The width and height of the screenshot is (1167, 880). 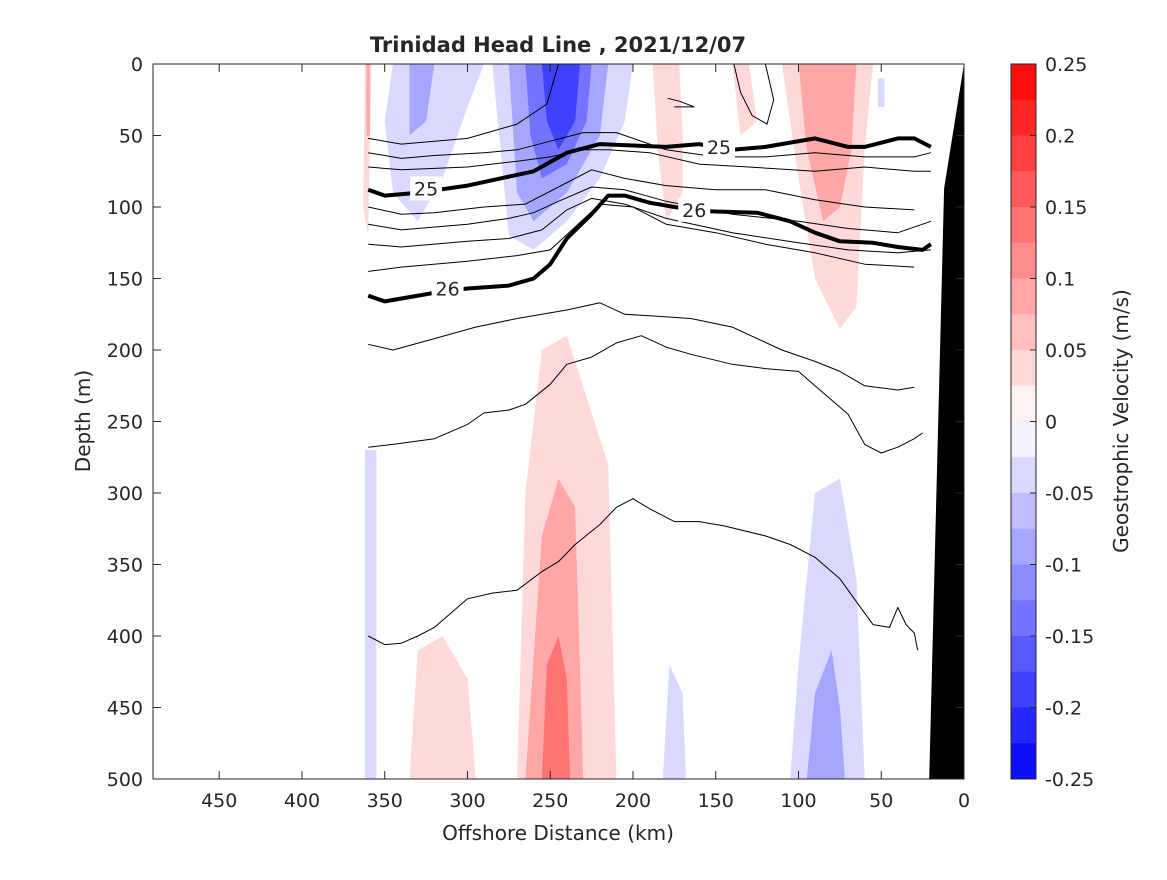 I want to click on x-tick-label: 50, so click(x=881, y=801).